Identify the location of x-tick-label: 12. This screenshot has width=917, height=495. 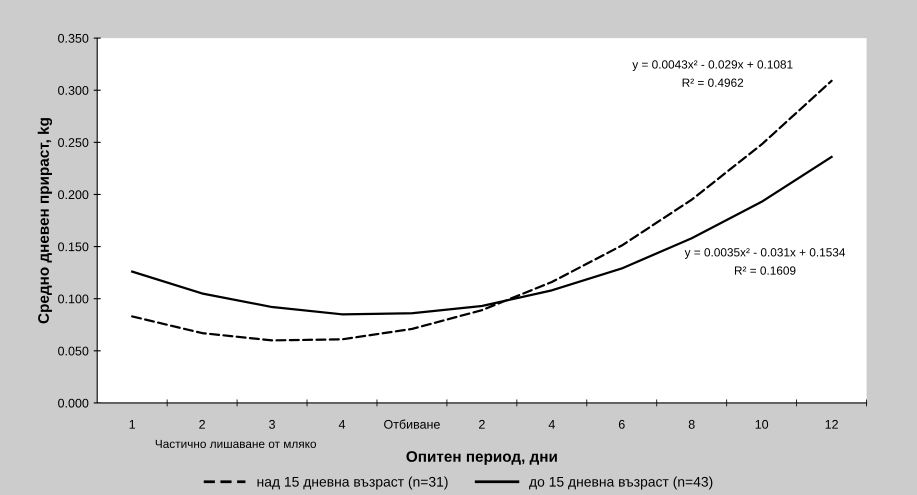
(832, 424).